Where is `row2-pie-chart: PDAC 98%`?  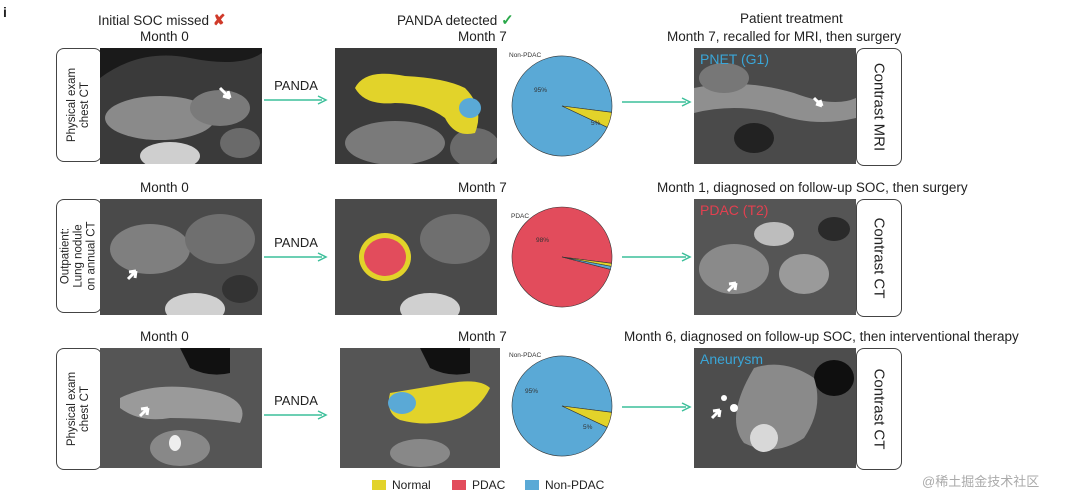
row2-pie-chart: PDAC 98% is located at coordinates (562, 257).